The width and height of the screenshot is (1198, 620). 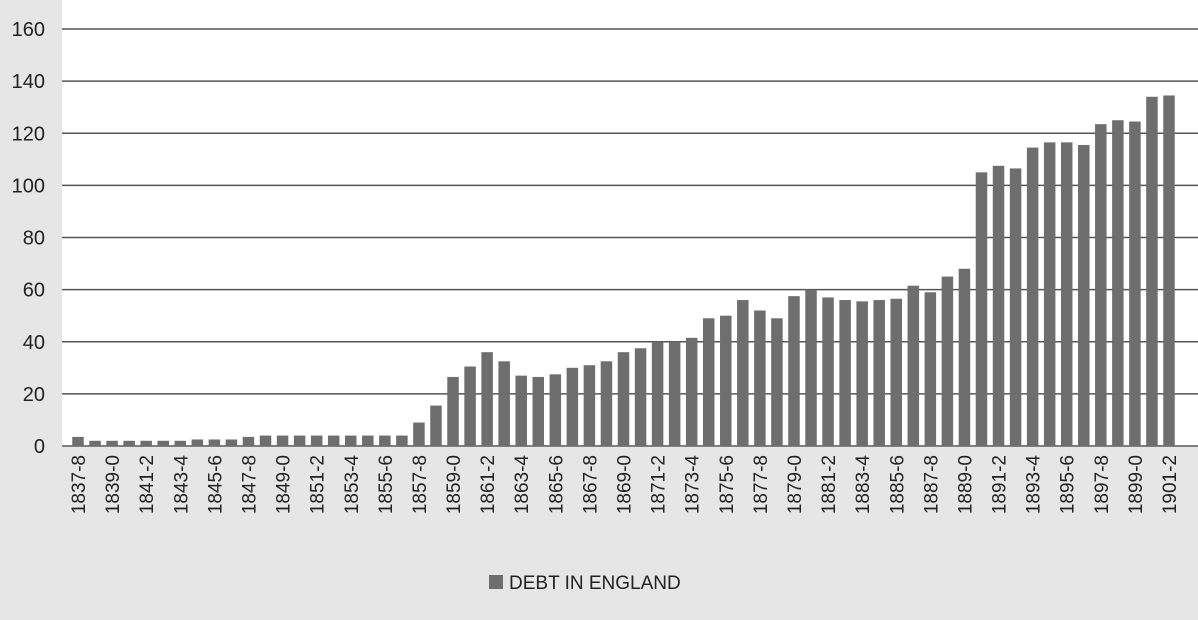 I want to click on x-tick-label: 1891-2, so click(x=1000, y=484).